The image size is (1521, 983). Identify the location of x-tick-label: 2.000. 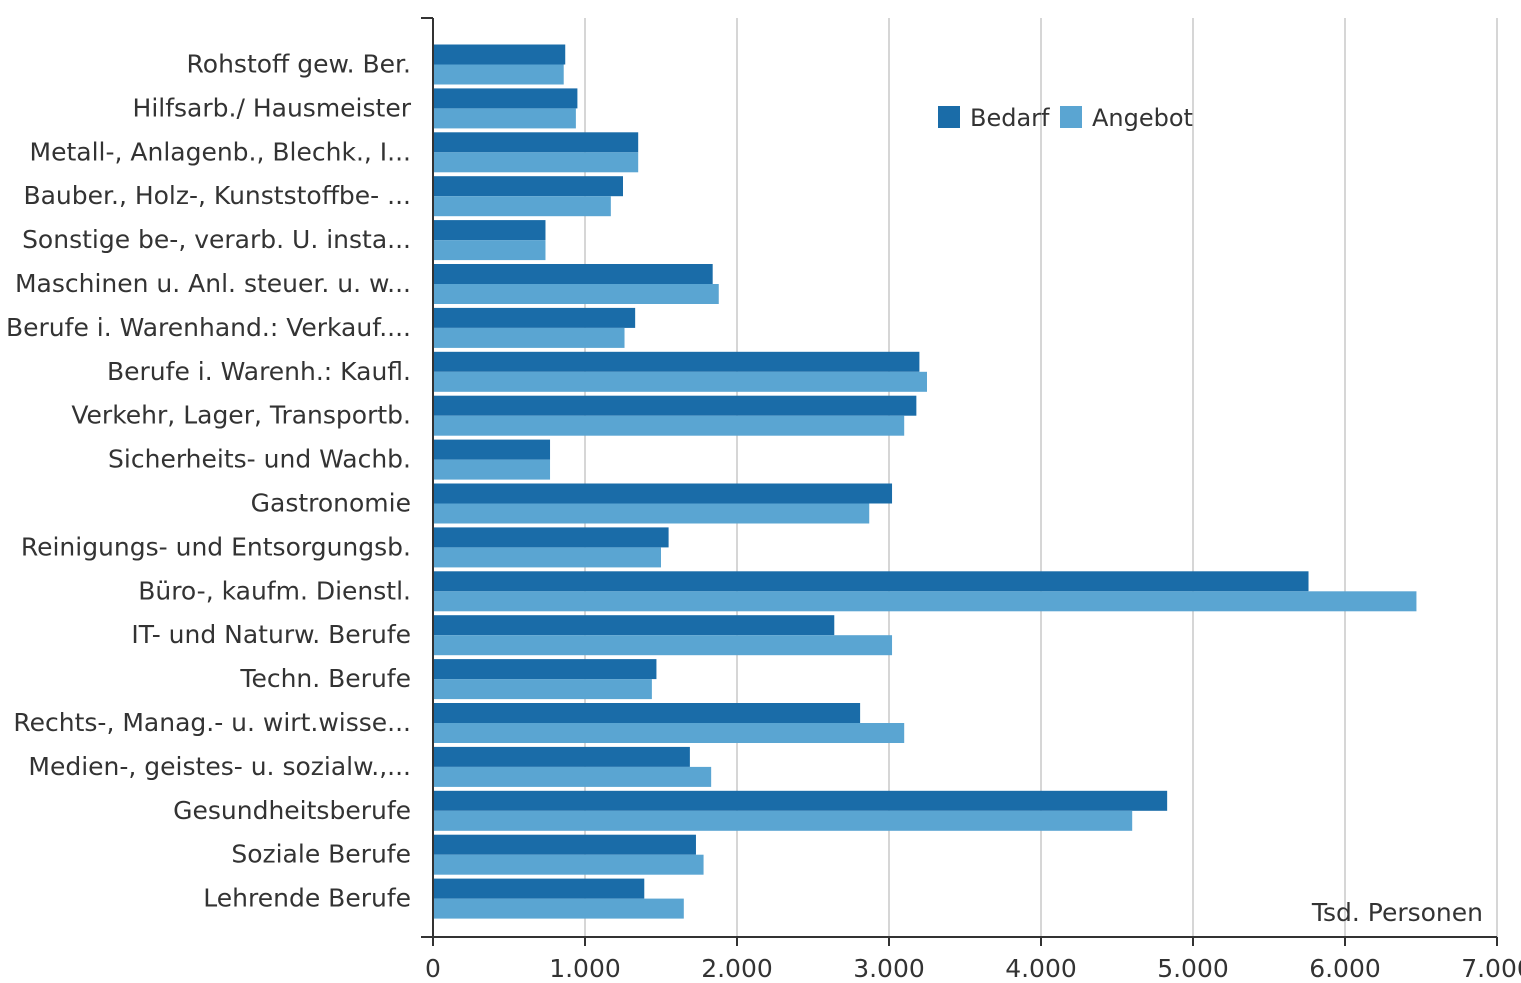
(737, 968).